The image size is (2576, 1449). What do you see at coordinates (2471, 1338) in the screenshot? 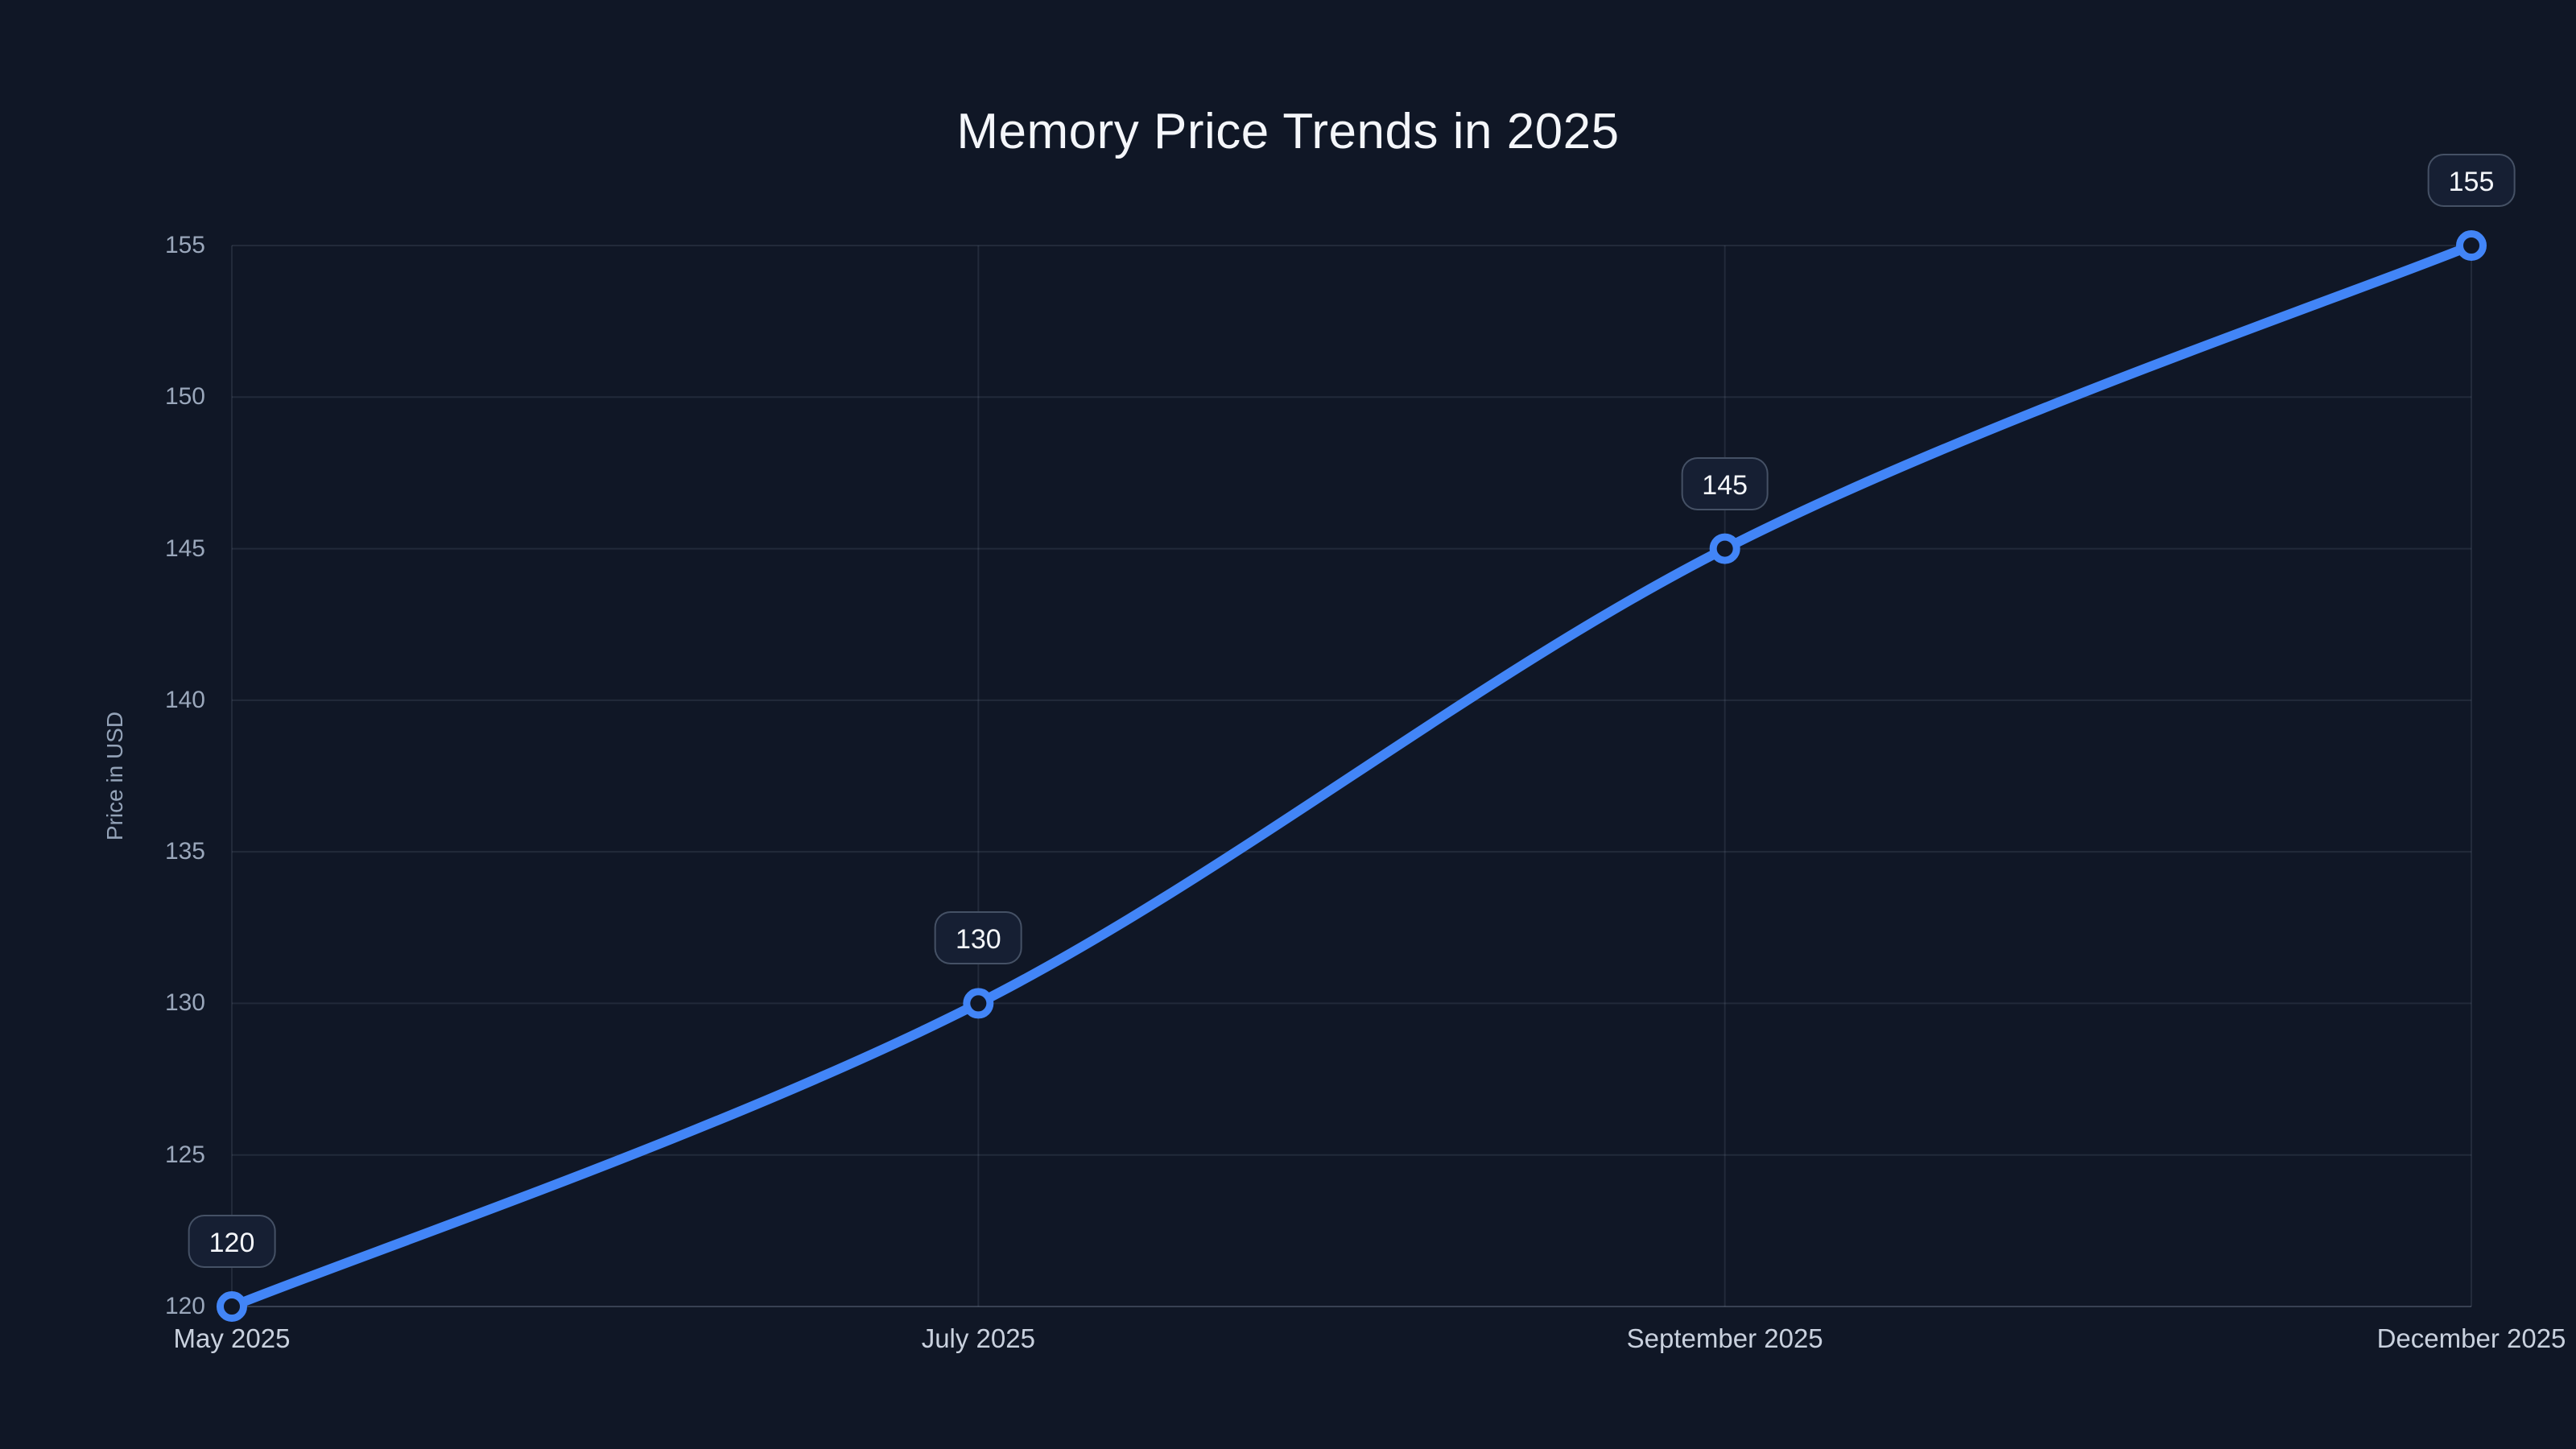
I see `x-tick-label: December 2025` at bounding box center [2471, 1338].